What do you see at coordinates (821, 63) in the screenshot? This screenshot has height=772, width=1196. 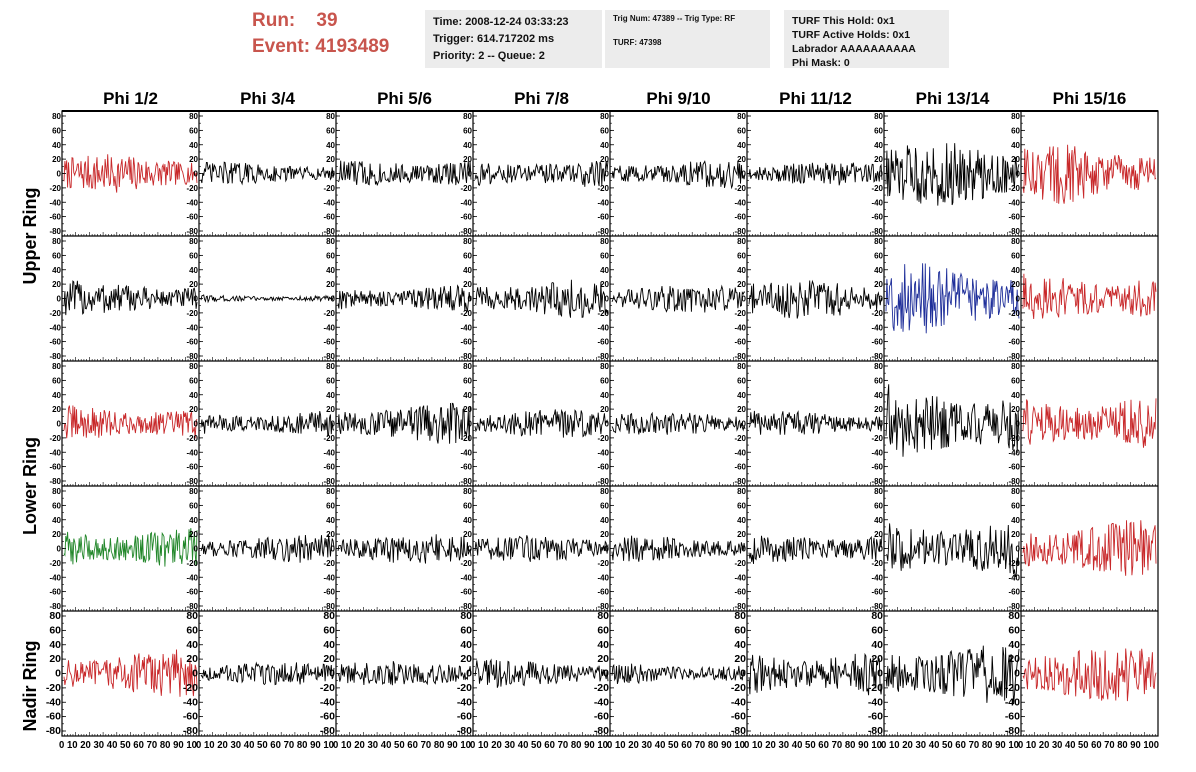 I see `phi-mask-text: Phi Mask: 0` at bounding box center [821, 63].